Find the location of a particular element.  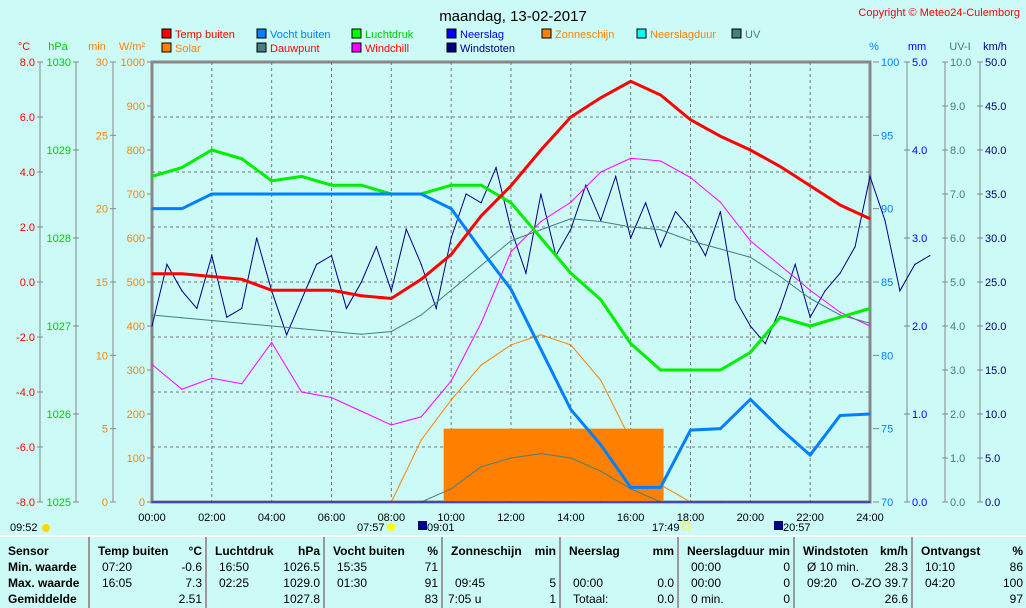

moonrise-icon is located at coordinates (422, 525).